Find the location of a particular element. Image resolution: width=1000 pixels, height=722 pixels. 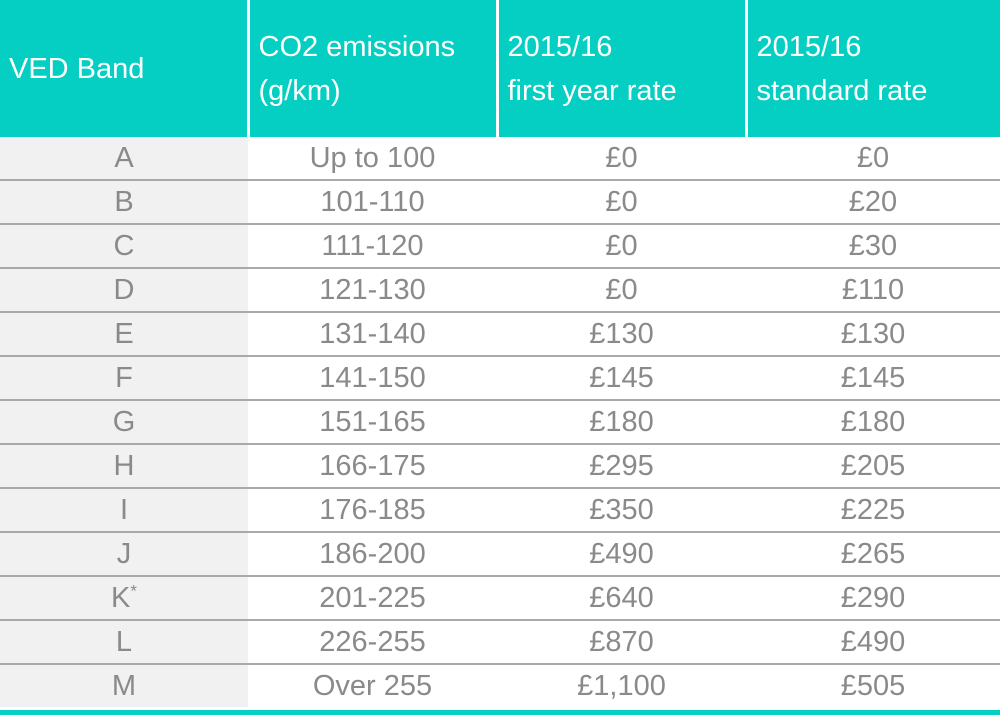

co2-emissions-cell: Over 255 is located at coordinates (372, 685).